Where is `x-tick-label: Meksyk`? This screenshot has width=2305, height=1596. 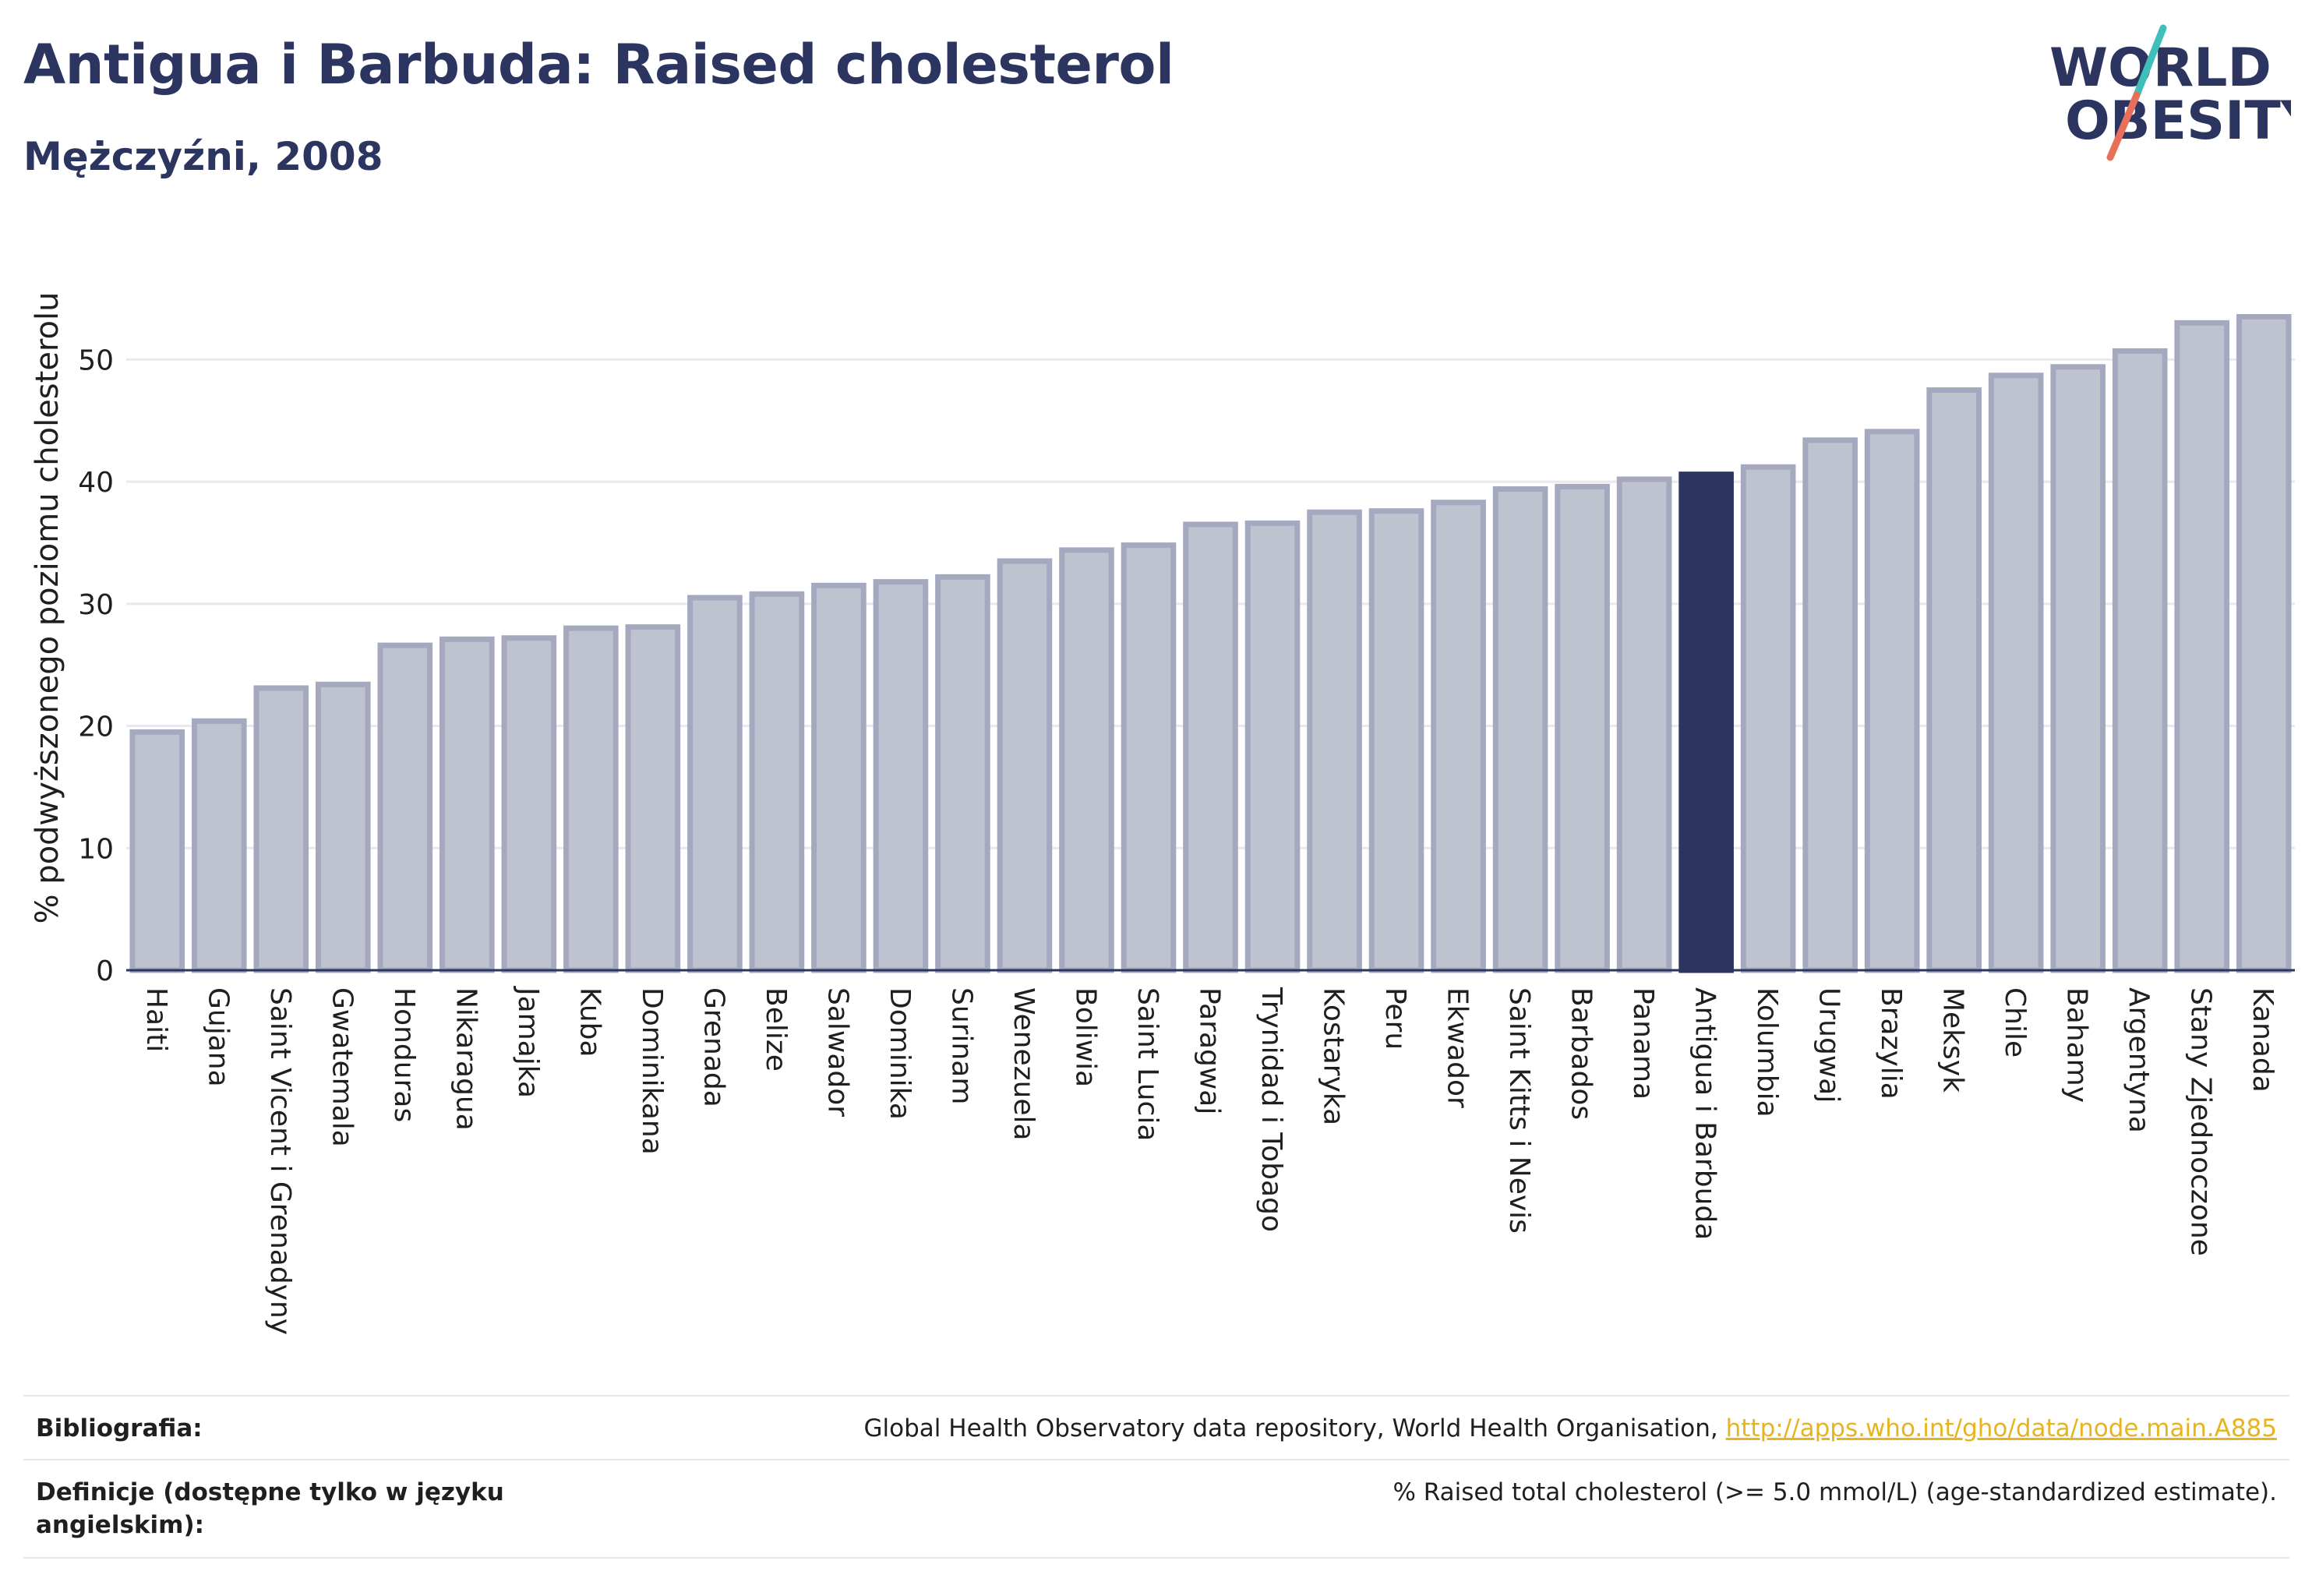
x-tick-label: Meksyk is located at coordinates (1953, 1040).